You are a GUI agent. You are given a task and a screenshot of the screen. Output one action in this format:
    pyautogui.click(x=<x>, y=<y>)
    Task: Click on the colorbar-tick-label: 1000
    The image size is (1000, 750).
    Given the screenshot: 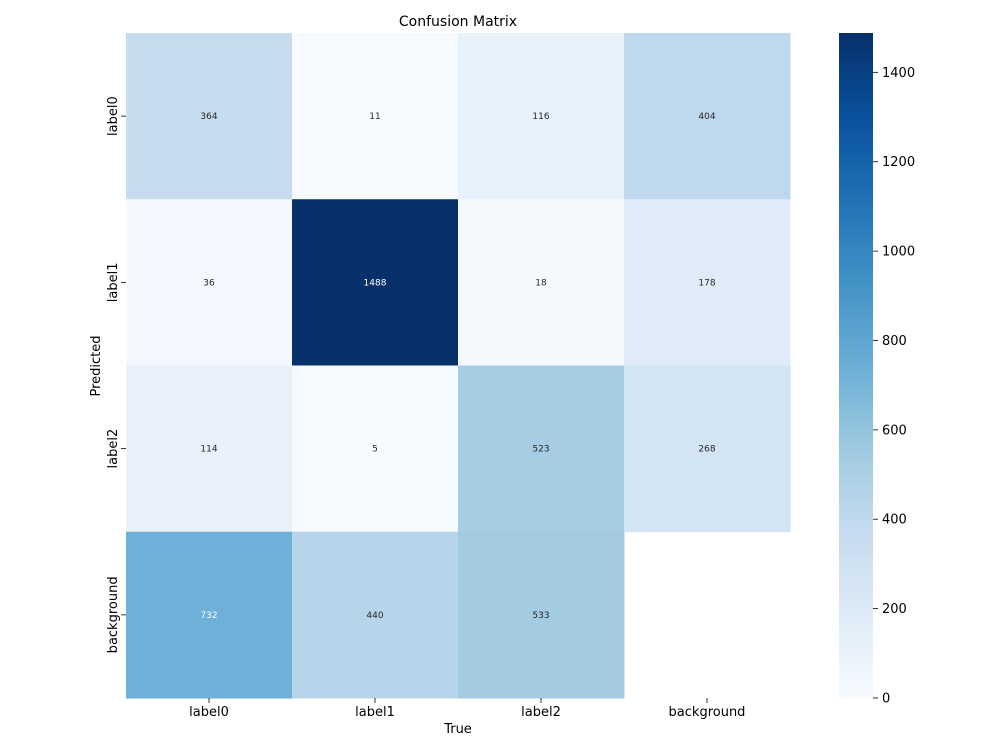 What is the action you would take?
    pyautogui.click(x=898, y=252)
    